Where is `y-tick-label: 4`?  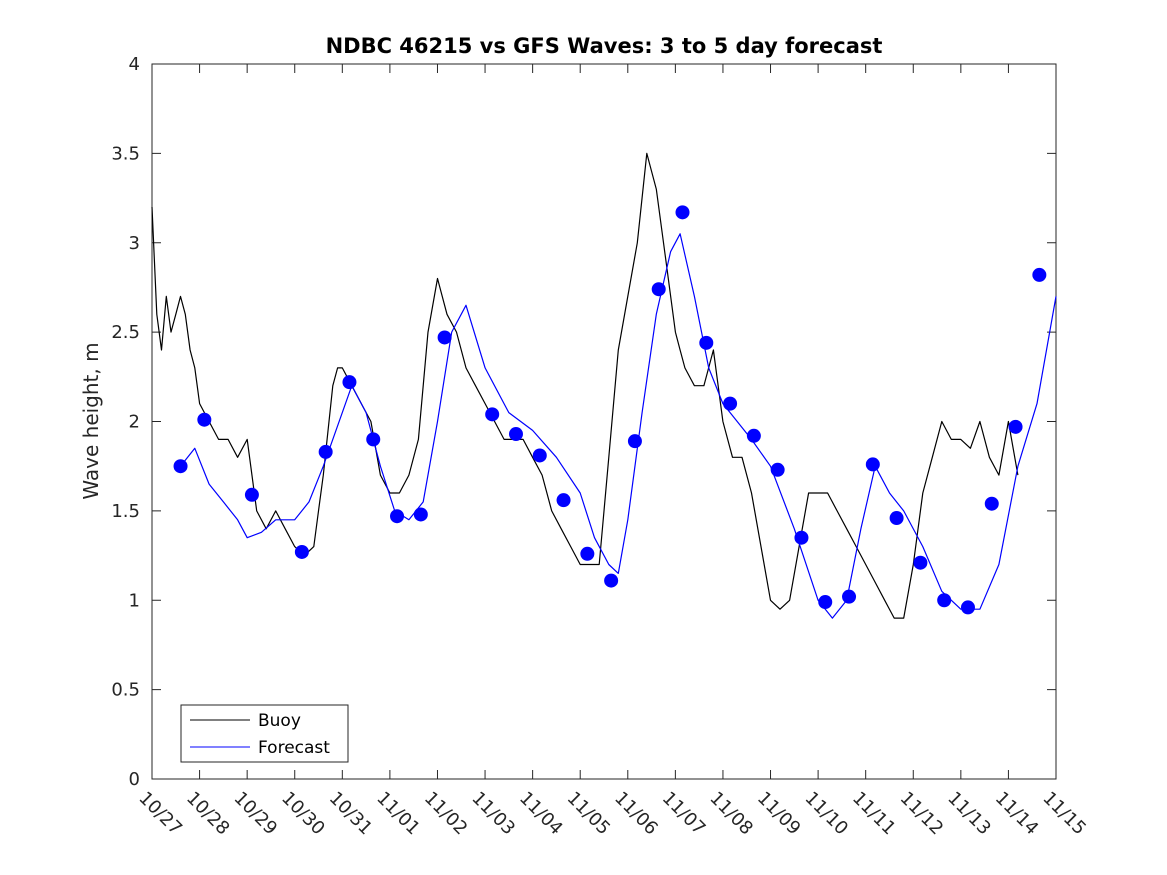
y-tick-label: 4 is located at coordinates (134, 64).